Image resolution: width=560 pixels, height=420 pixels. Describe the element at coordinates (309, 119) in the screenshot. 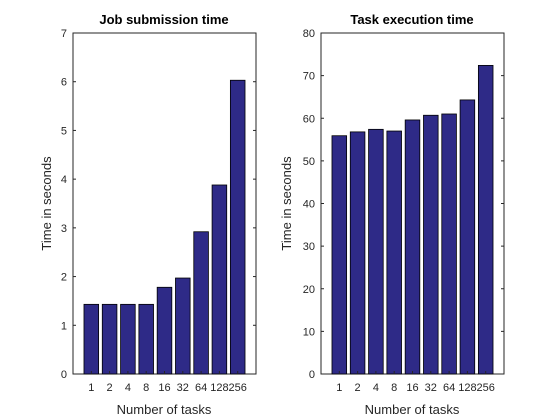

I see `y-tick-label: 60` at that location.